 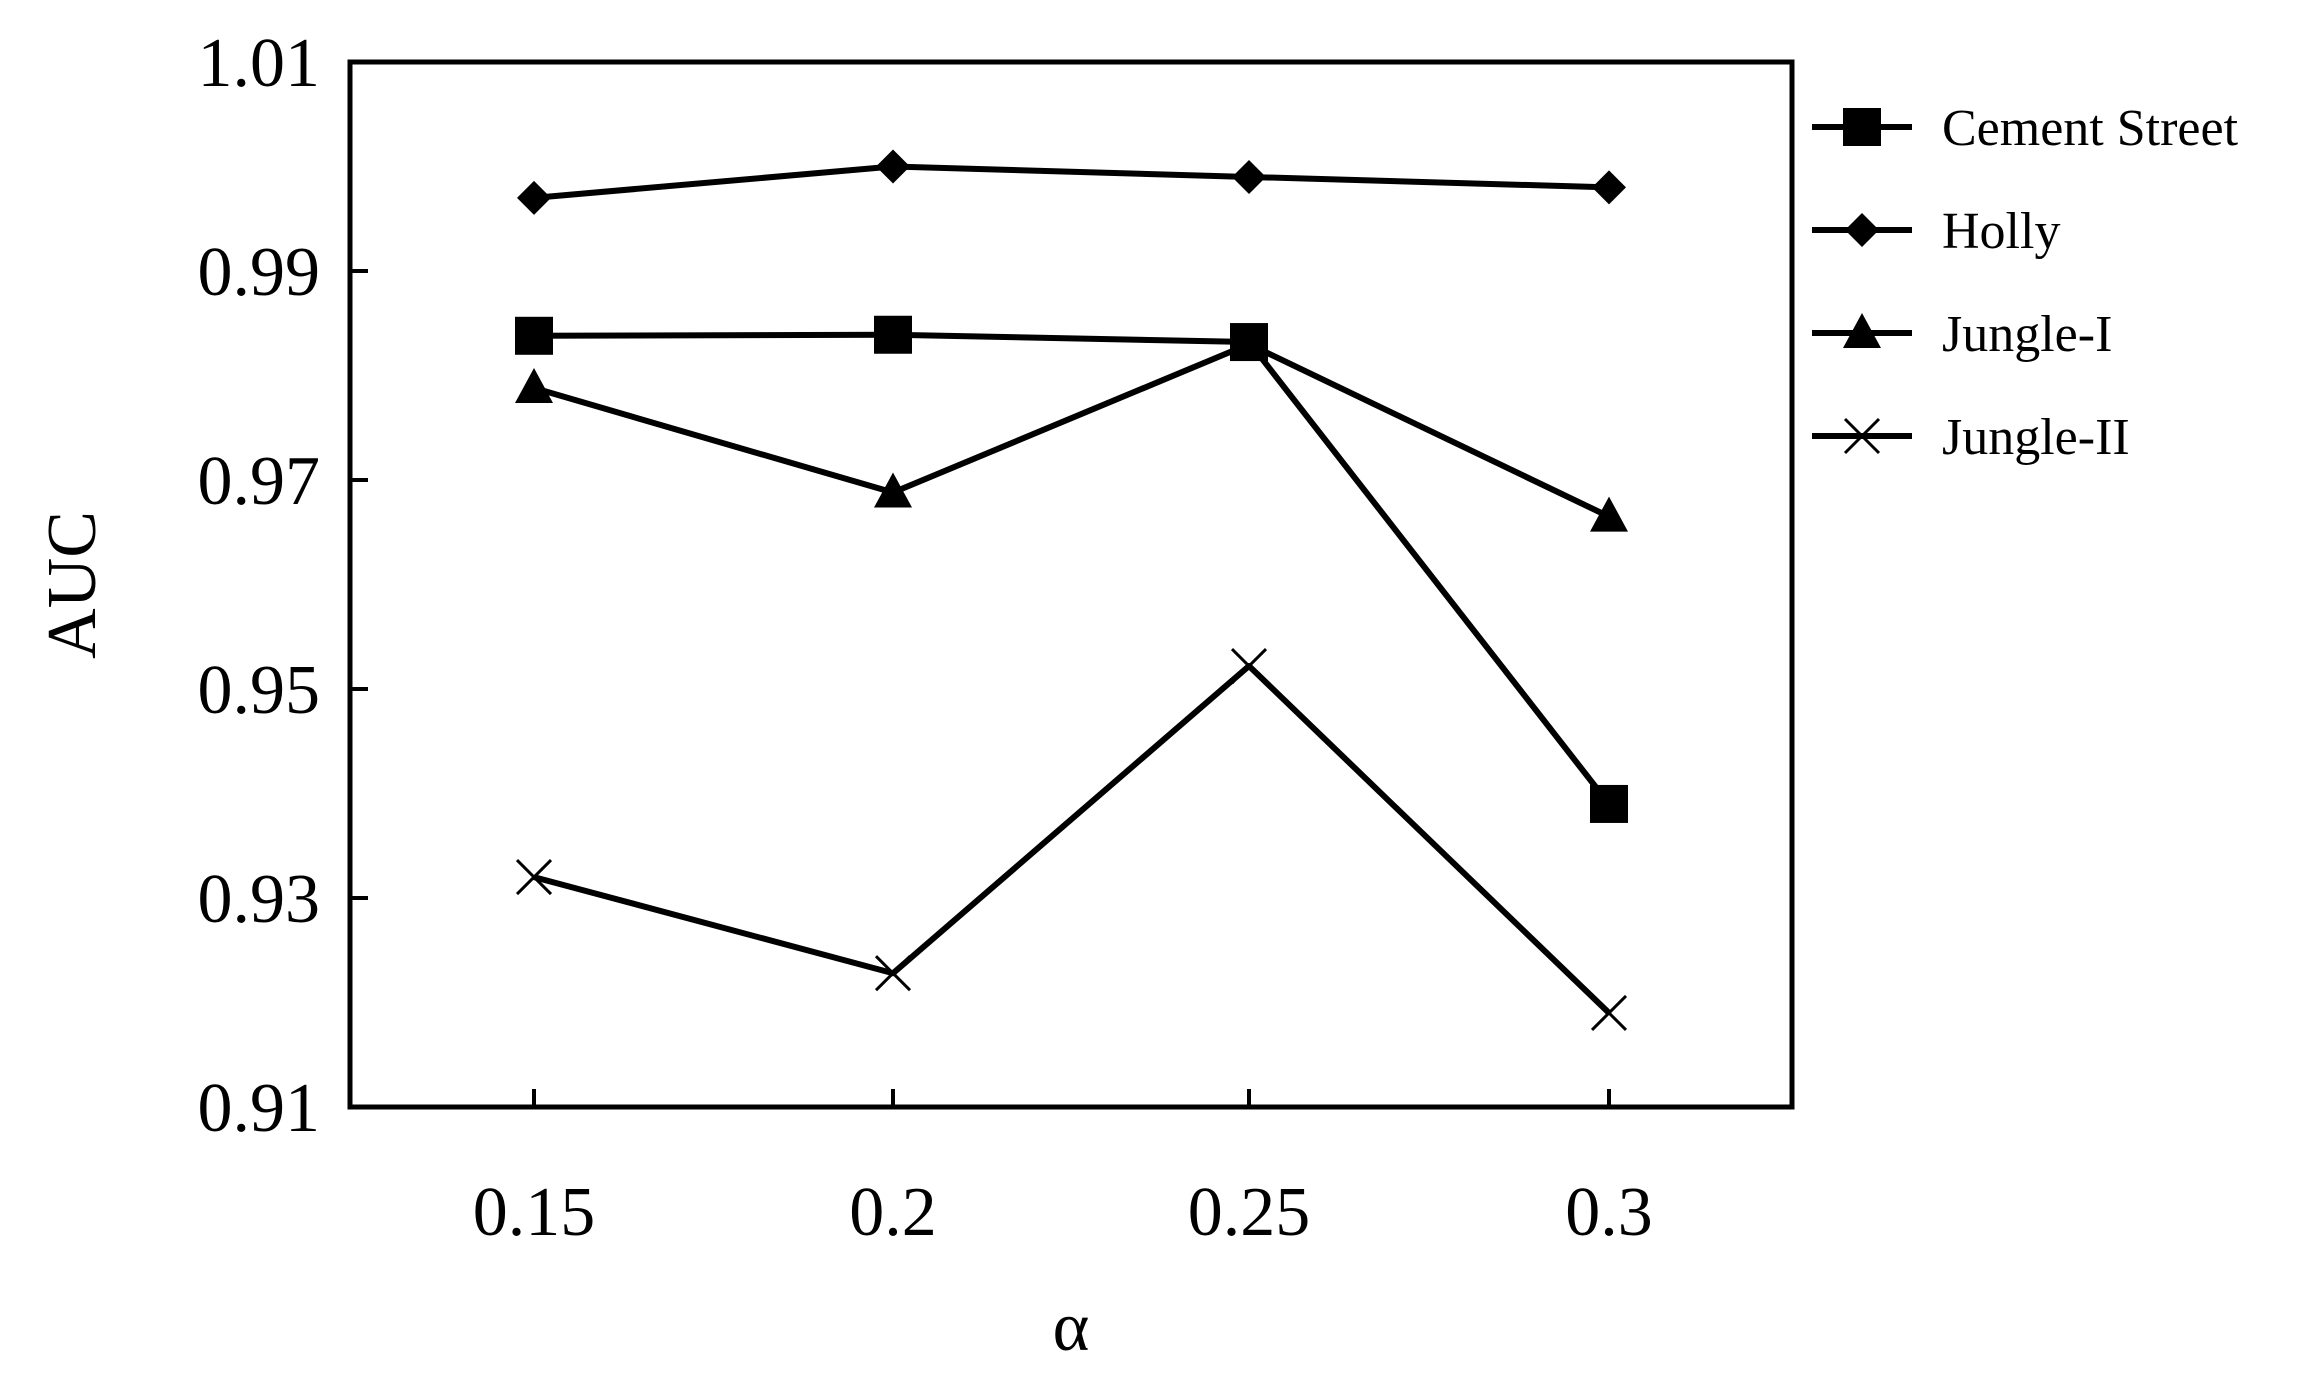 I want to click on series-jungle-ii, so click(x=1071, y=839).